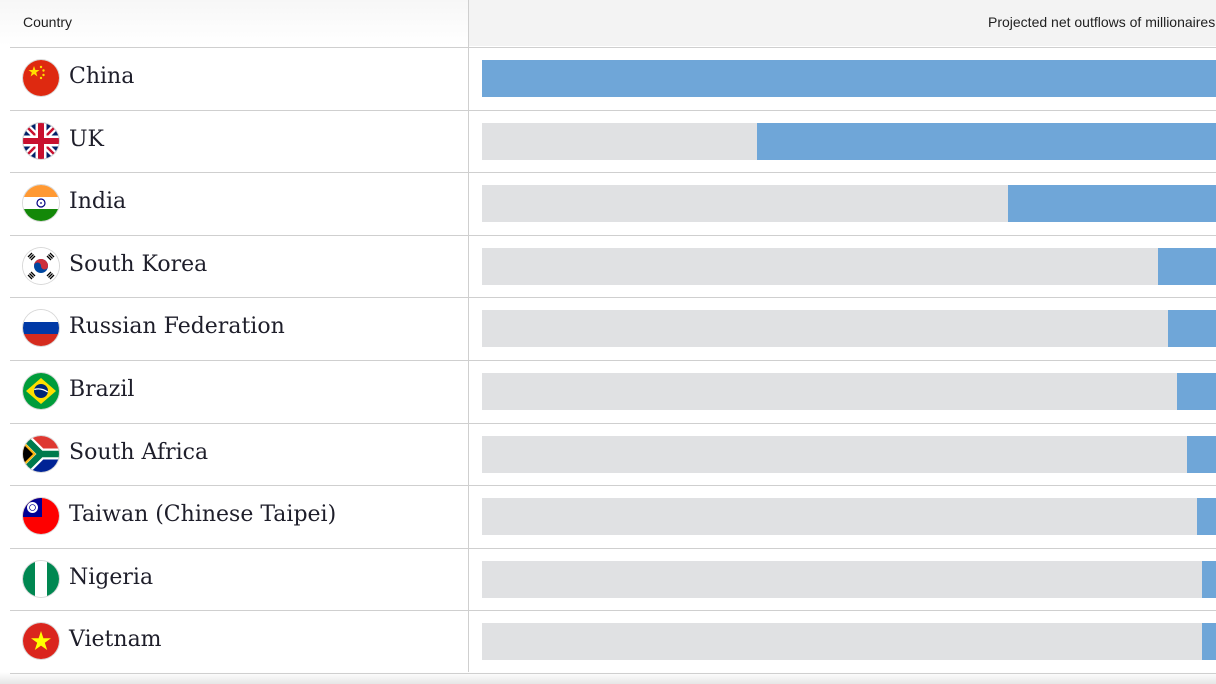 This screenshot has height=684, width=1216. What do you see at coordinates (842, 23) in the screenshot?
I see `bar-column-header-background` at bounding box center [842, 23].